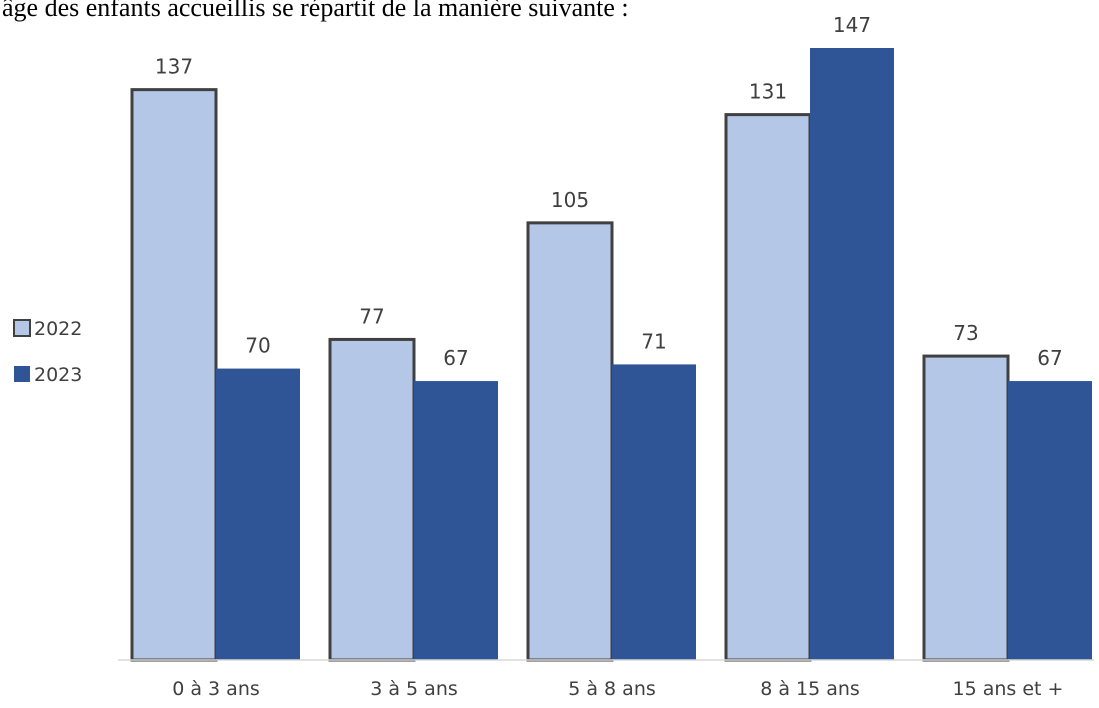  I want to click on x-tick-label: 3 à 5 ans, so click(414, 689).